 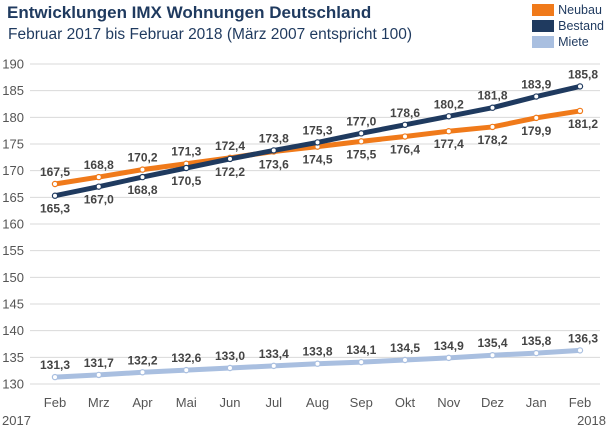 What do you see at coordinates (230, 172) in the screenshot?
I see `data-label-bestand-4: 172,2` at bounding box center [230, 172].